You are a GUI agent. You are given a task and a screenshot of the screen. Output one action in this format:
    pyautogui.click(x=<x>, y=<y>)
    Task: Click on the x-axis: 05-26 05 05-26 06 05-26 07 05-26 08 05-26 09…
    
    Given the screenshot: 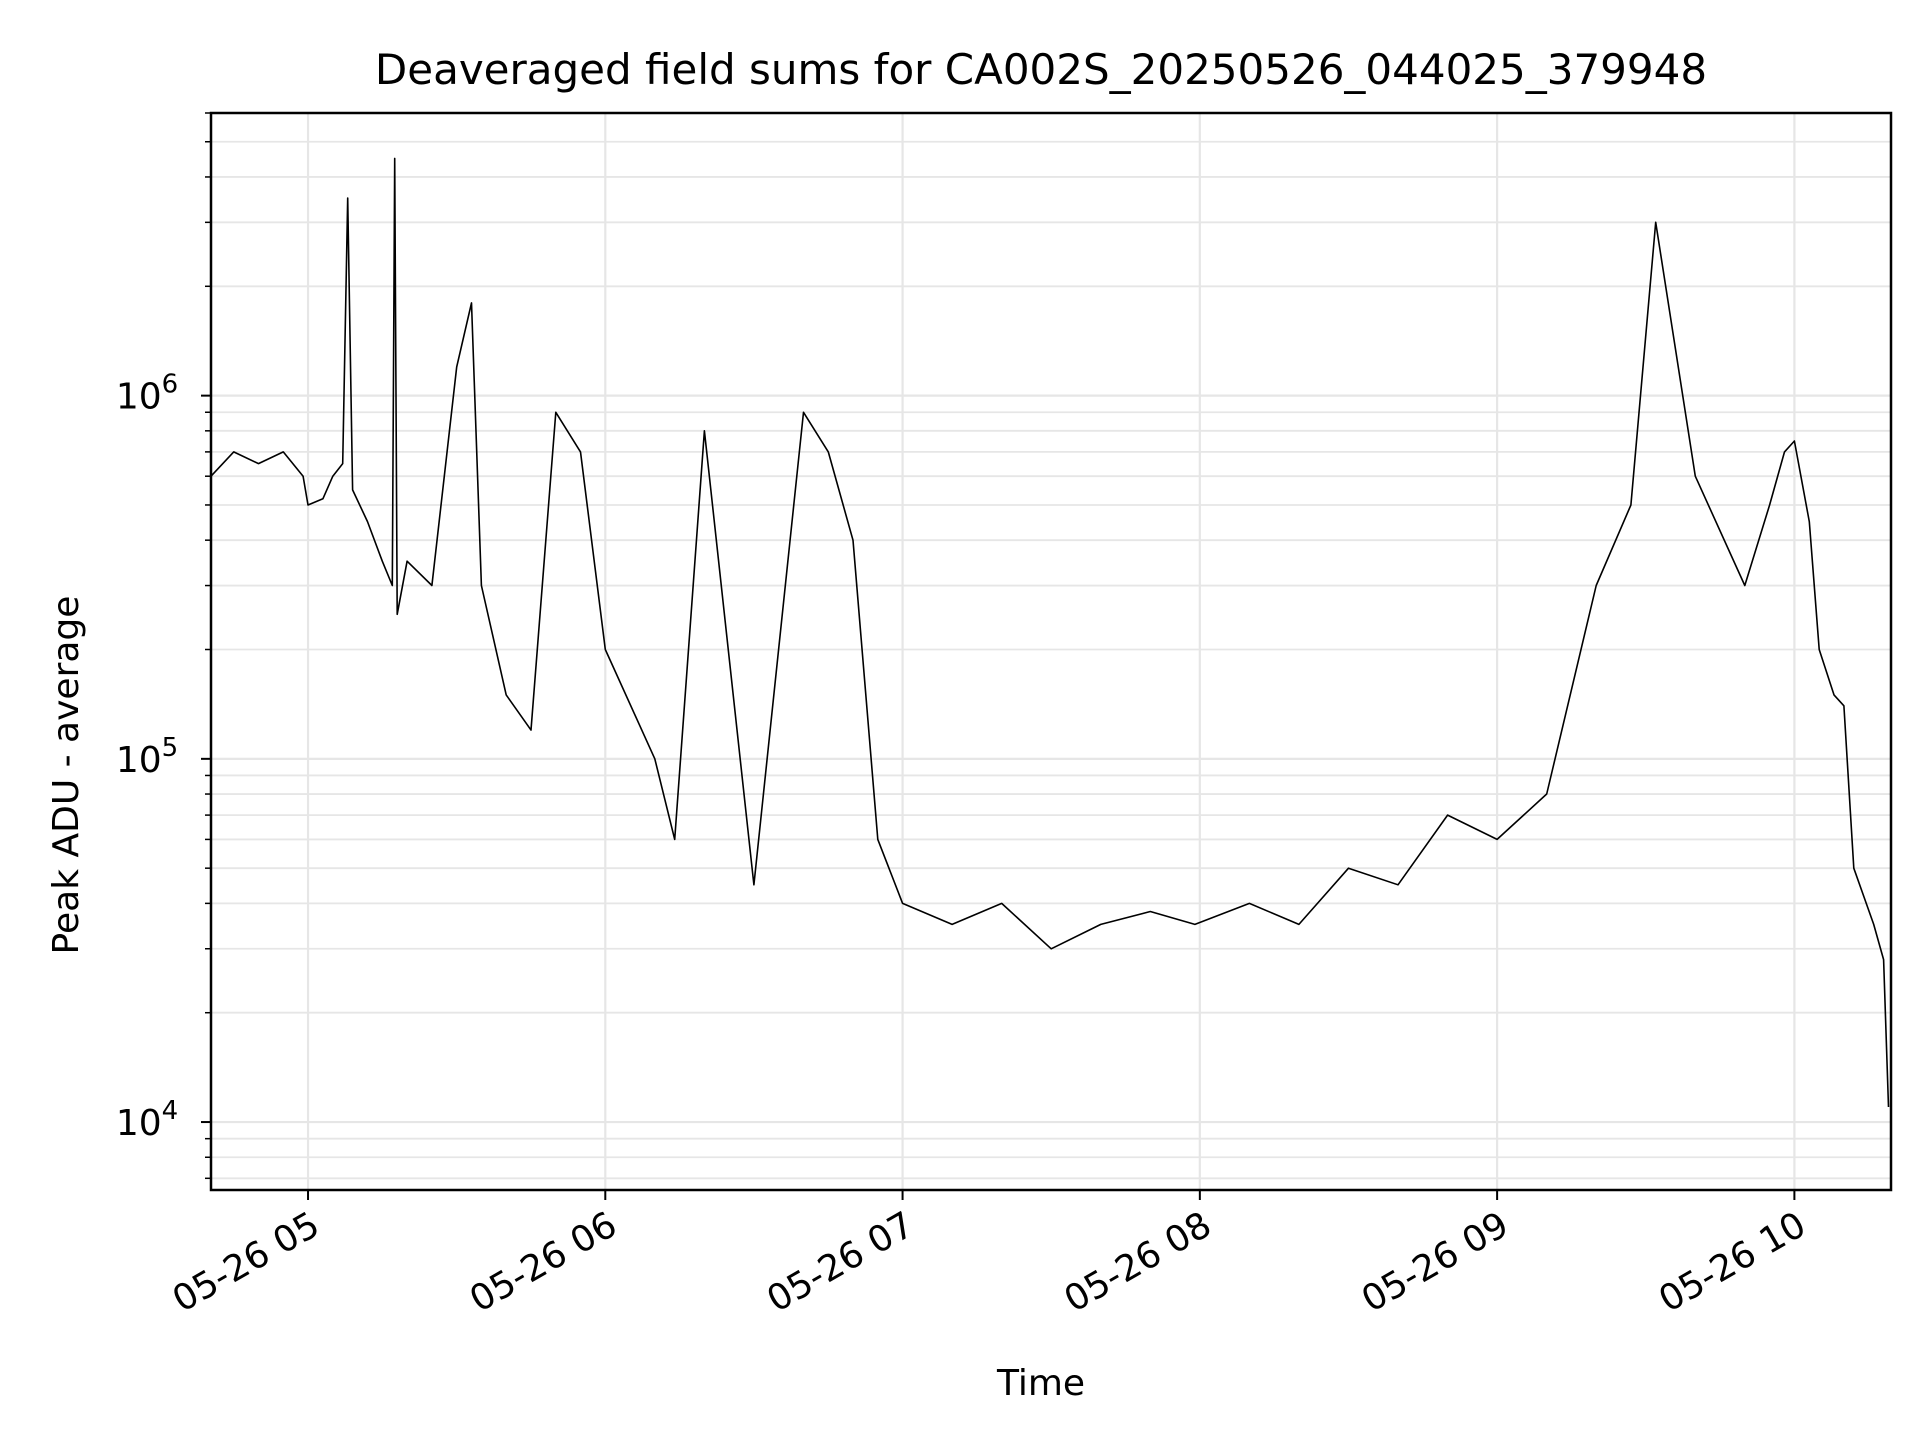 What is the action you would take?
    pyautogui.click(x=989, y=1255)
    